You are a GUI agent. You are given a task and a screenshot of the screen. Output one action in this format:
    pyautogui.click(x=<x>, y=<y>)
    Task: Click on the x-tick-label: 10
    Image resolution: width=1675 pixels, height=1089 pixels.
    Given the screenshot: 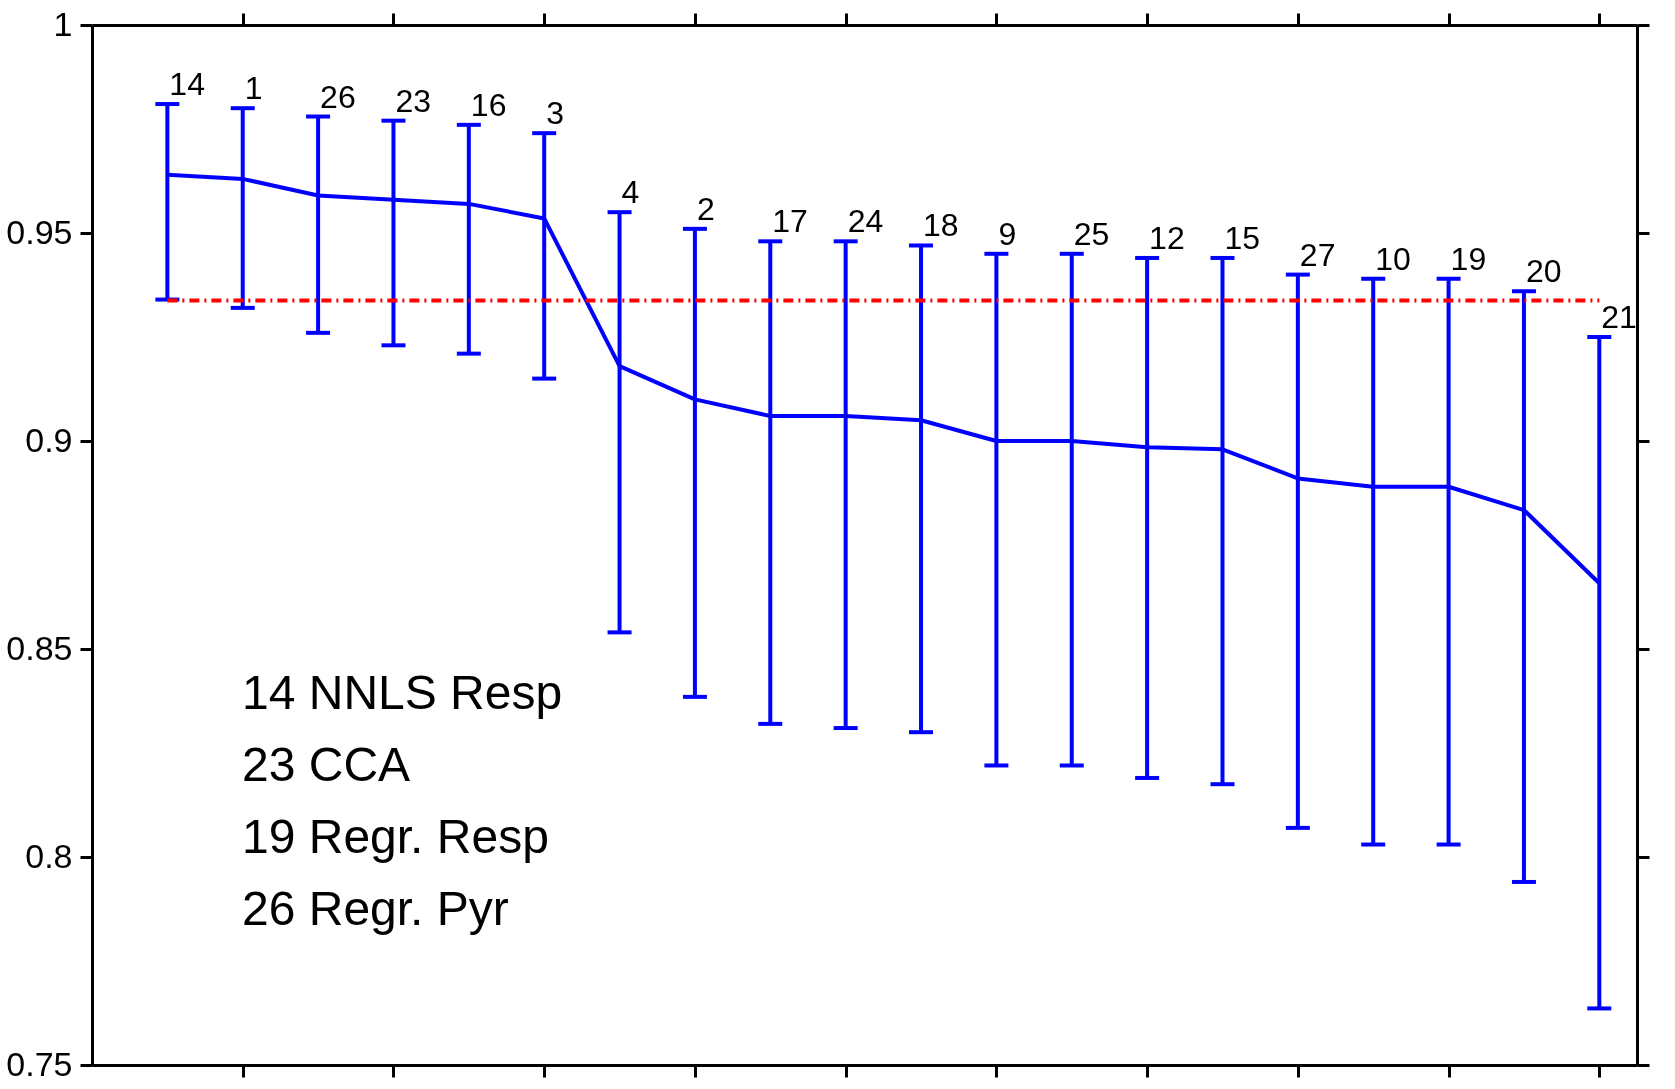 What is the action you would take?
    pyautogui.click(x=1393, y=258)
    